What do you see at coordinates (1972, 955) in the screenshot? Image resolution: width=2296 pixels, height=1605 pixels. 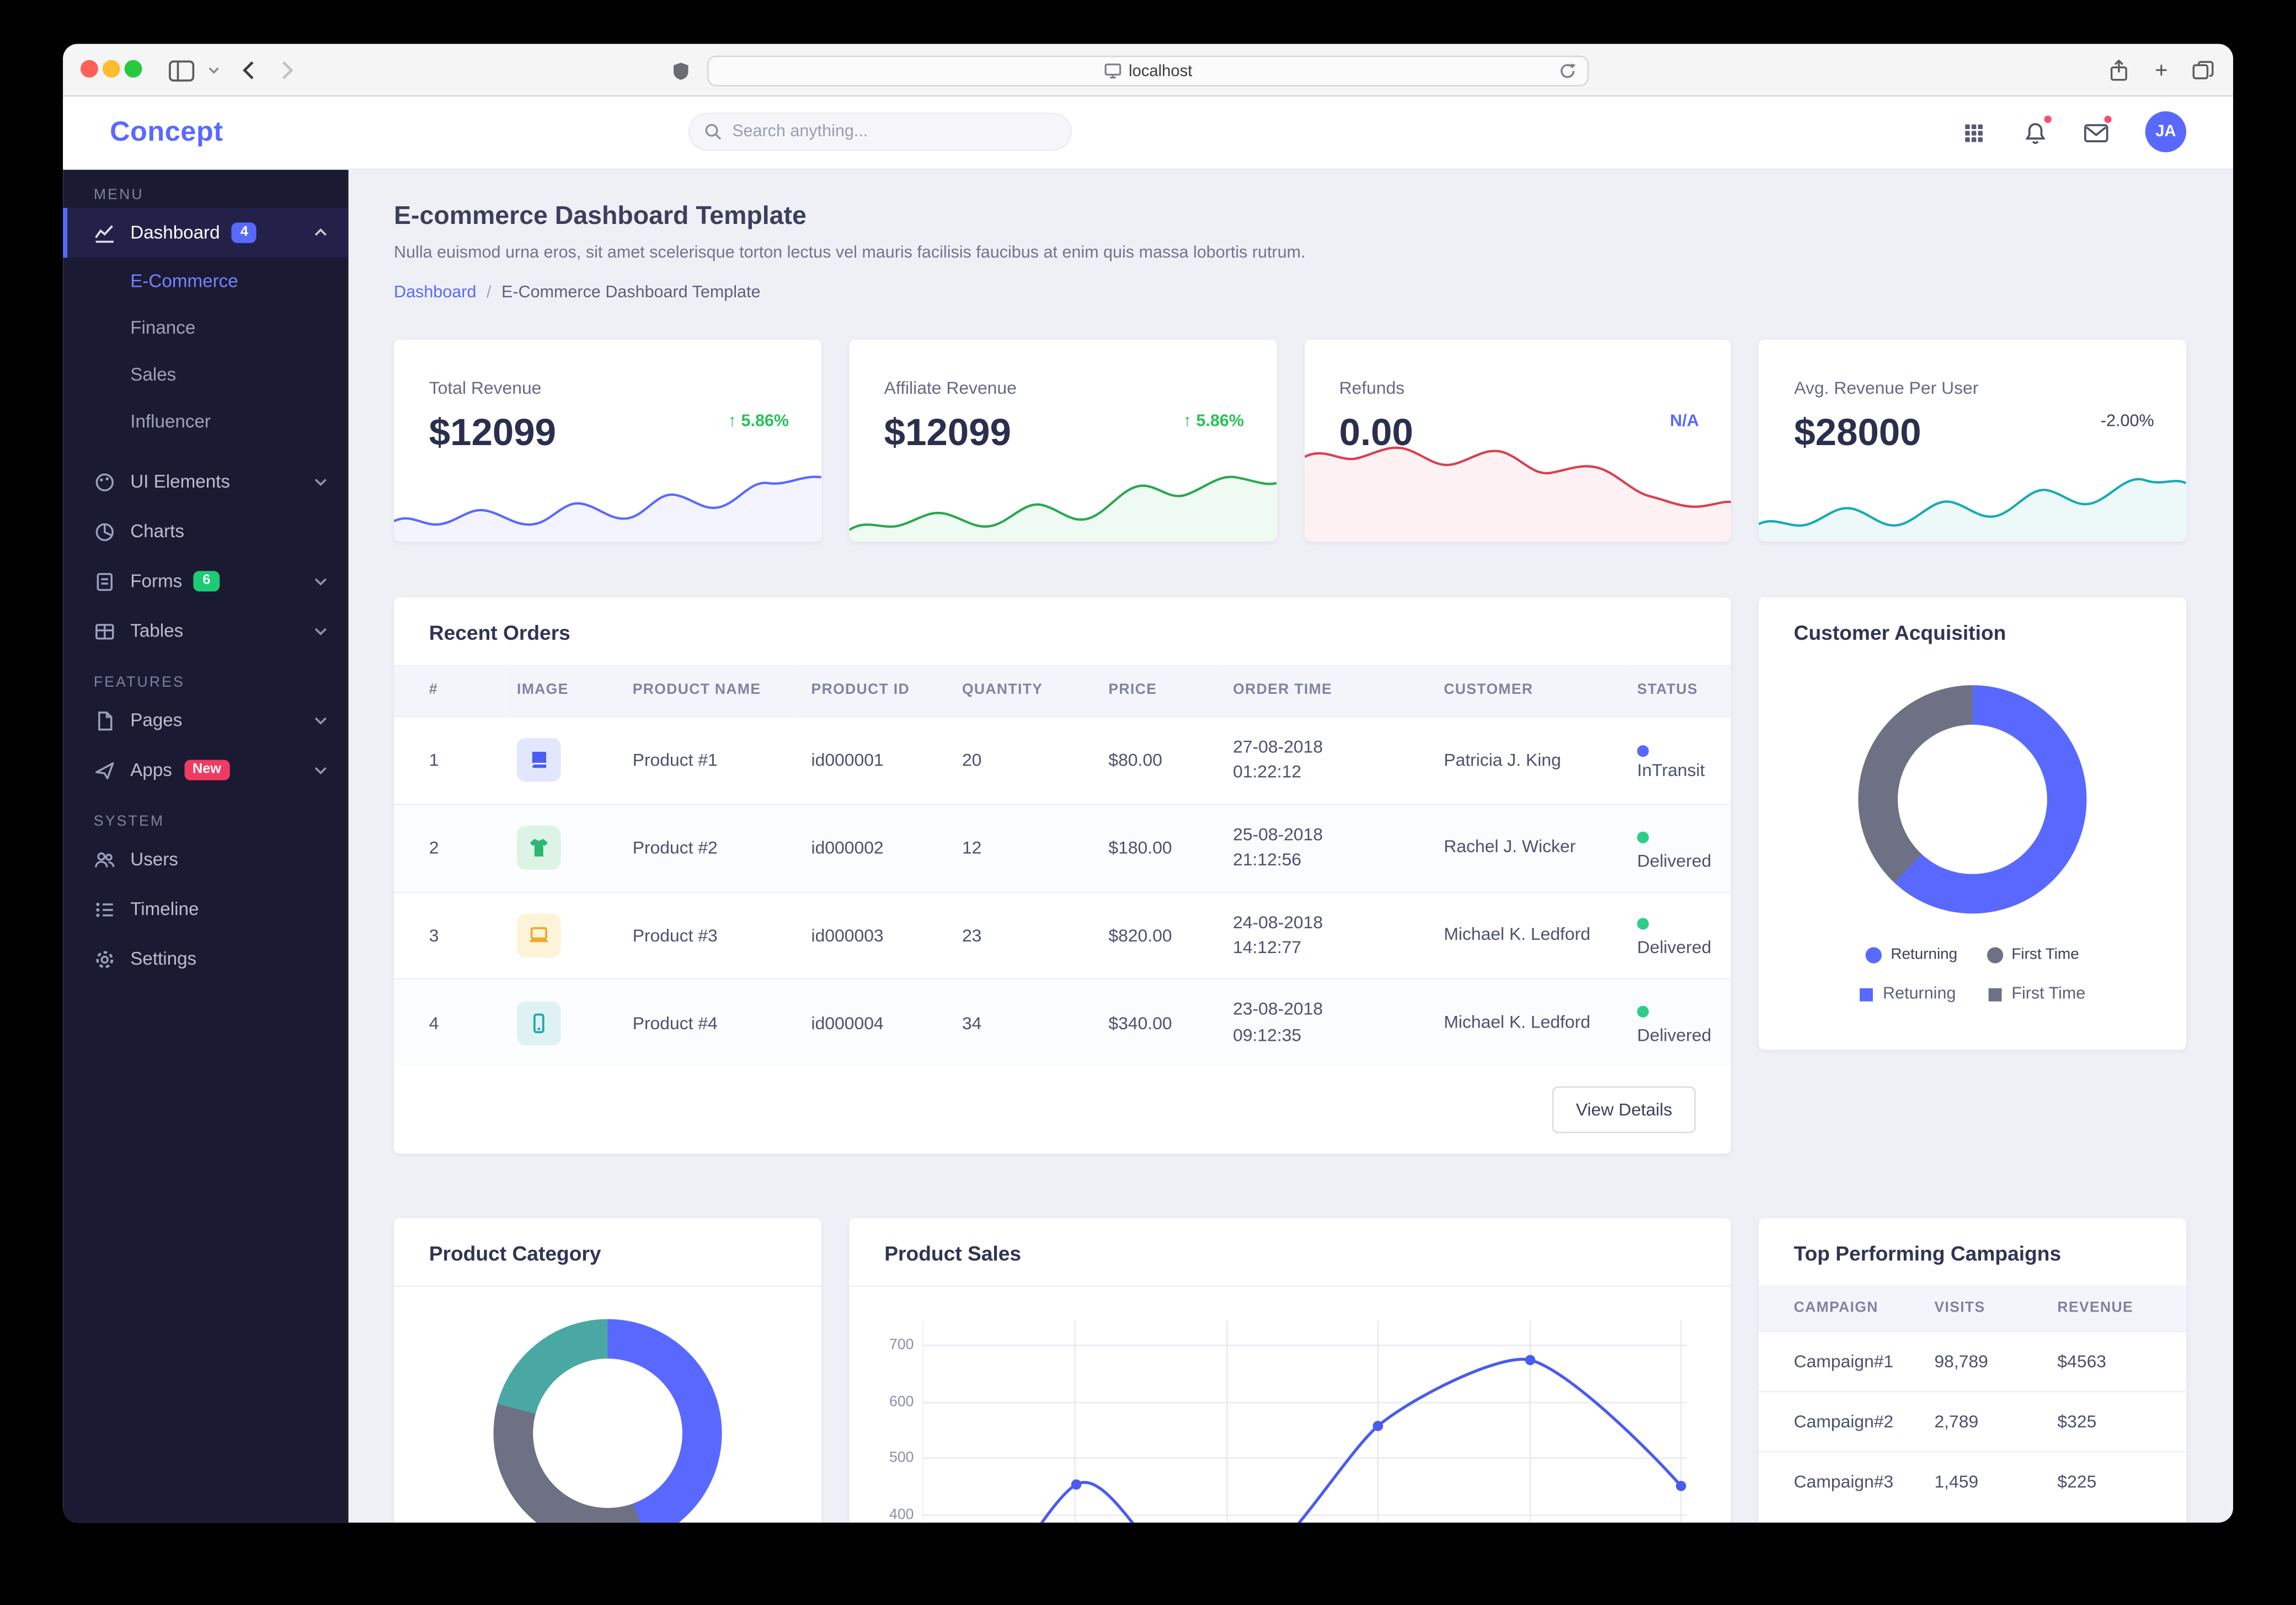 I see `chart-legend: Returning First Time` at bounding box center [1972, 955].